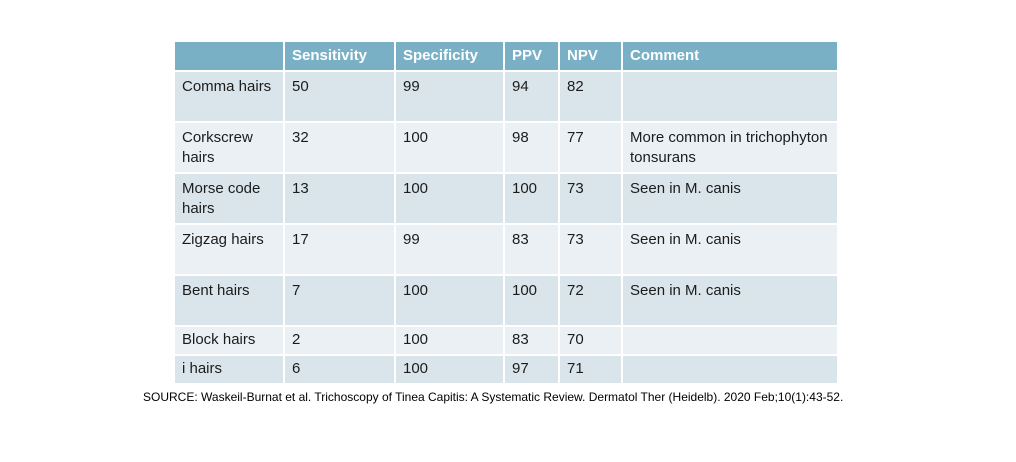 This screenshot has width=1016, height=462. Describe the element at coordinates (531, 96) in the screenshot. I see `ppv-cell: 94` at that location.